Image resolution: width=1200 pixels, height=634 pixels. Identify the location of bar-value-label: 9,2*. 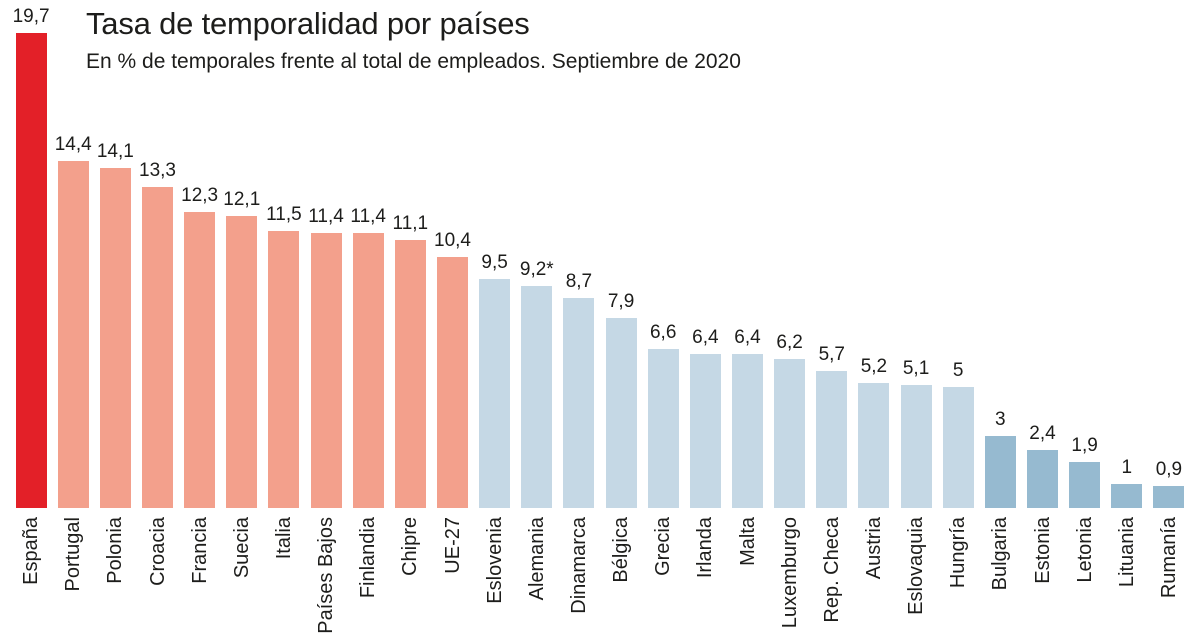
(536, 269).